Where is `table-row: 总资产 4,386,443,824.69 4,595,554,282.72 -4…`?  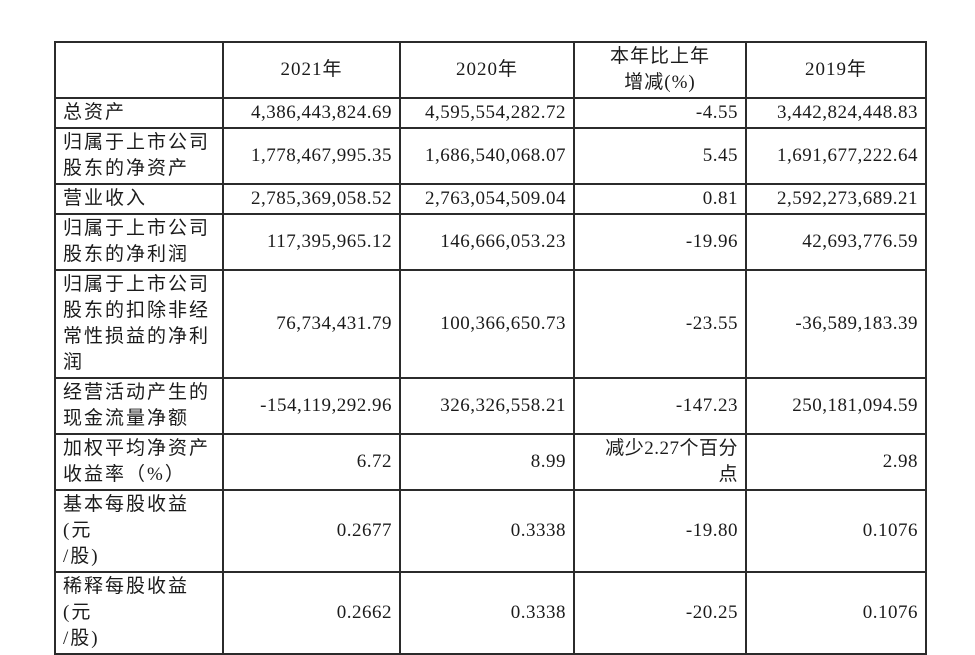
table-row: 总资产 4,386,443,824.69 4,595,554,282.72 -4… is located at coordinates (490, 113).